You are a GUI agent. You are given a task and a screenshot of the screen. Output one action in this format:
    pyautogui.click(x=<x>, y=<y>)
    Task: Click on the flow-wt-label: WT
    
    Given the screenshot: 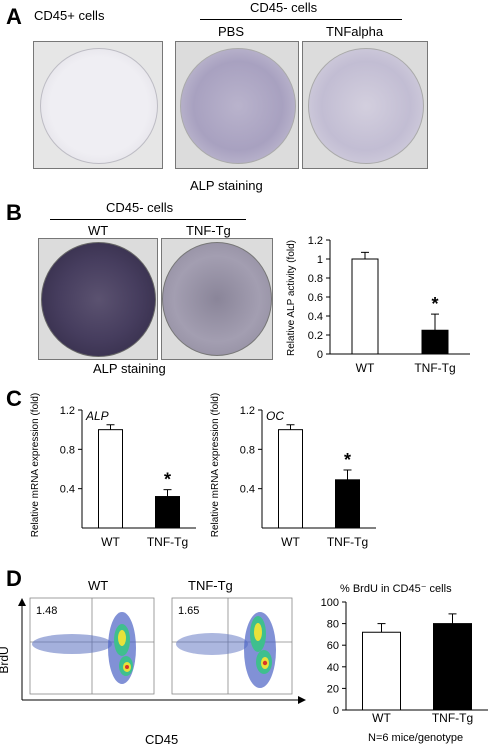 What is the action you would take?
    pyautogui.click(x=98, y=585)
    